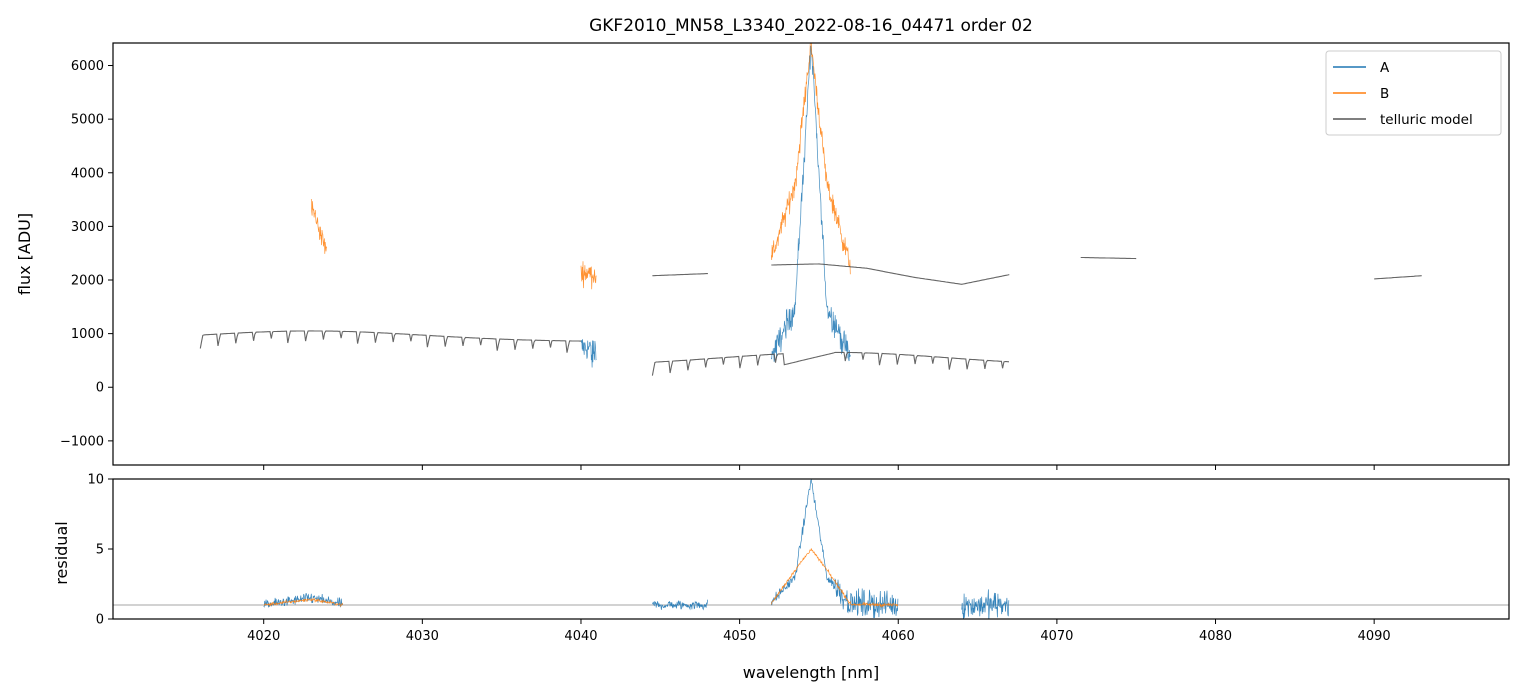  Describe the element at coordinates (87, 173) in the screenshot. I see `flux-ytick-label: 4000` at that location.